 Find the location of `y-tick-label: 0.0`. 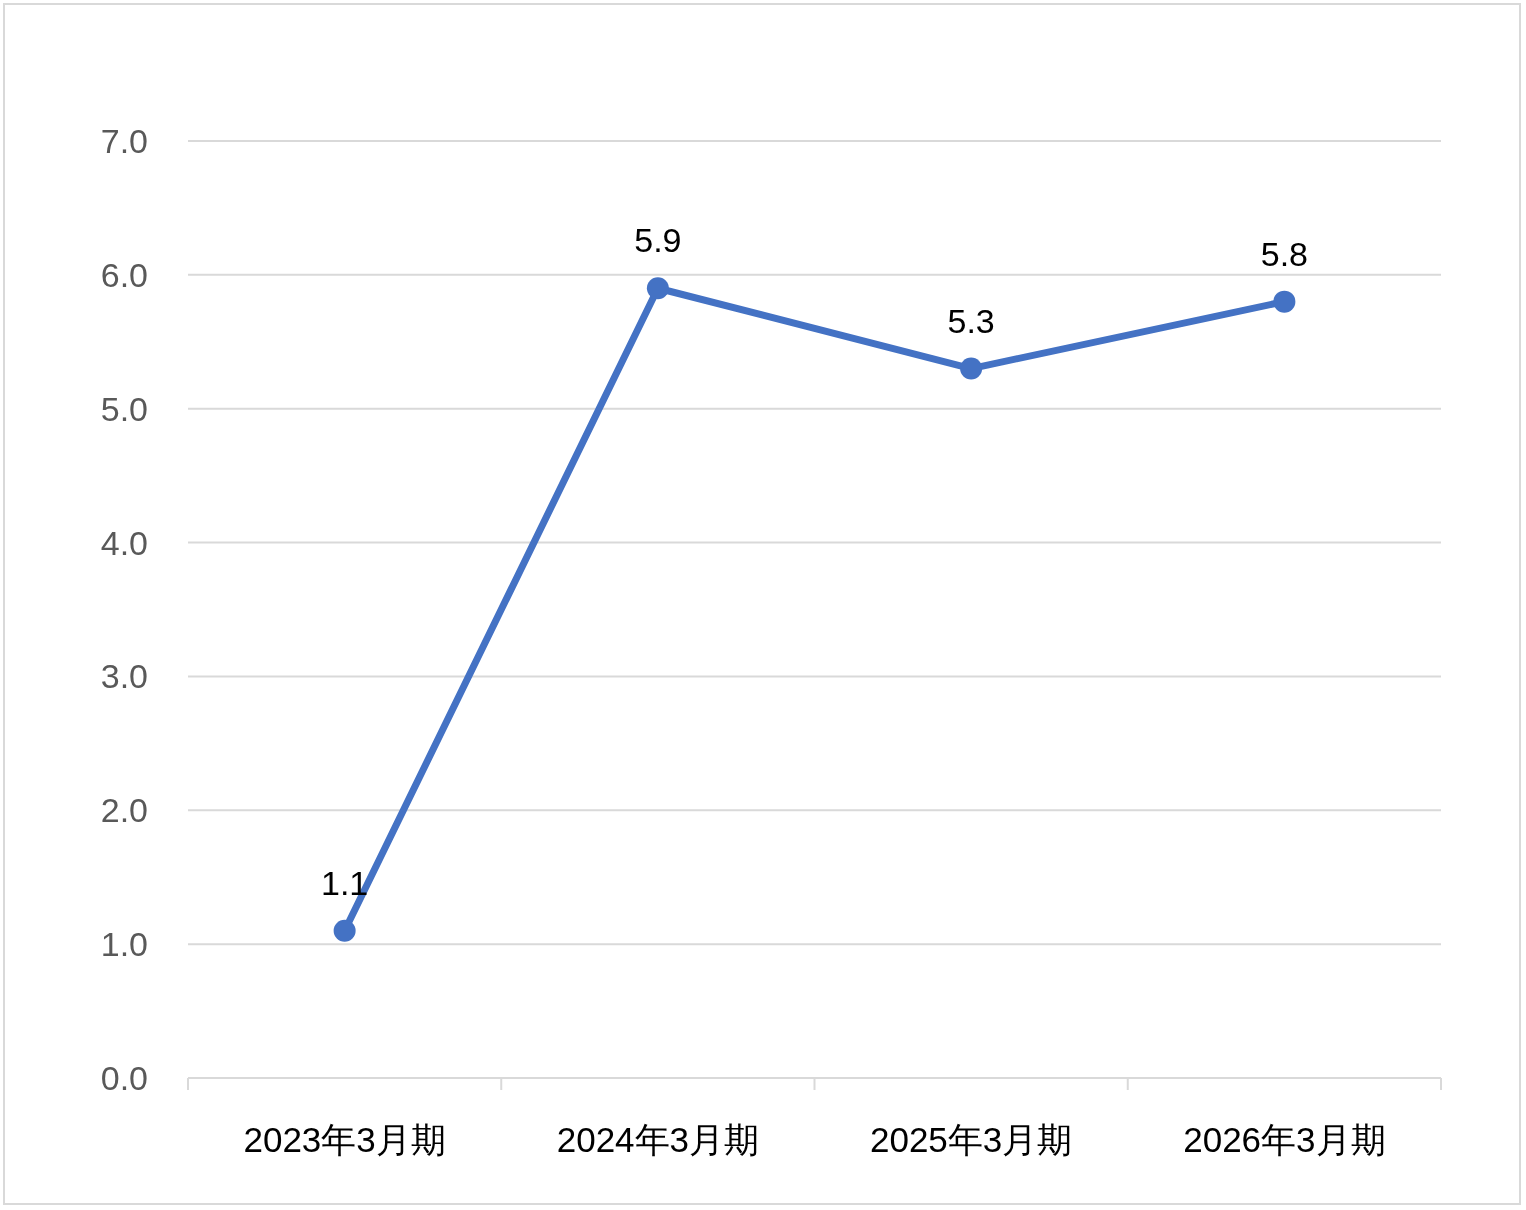

y-tick-label: 0.0 is located at coordinates (124, 1078).